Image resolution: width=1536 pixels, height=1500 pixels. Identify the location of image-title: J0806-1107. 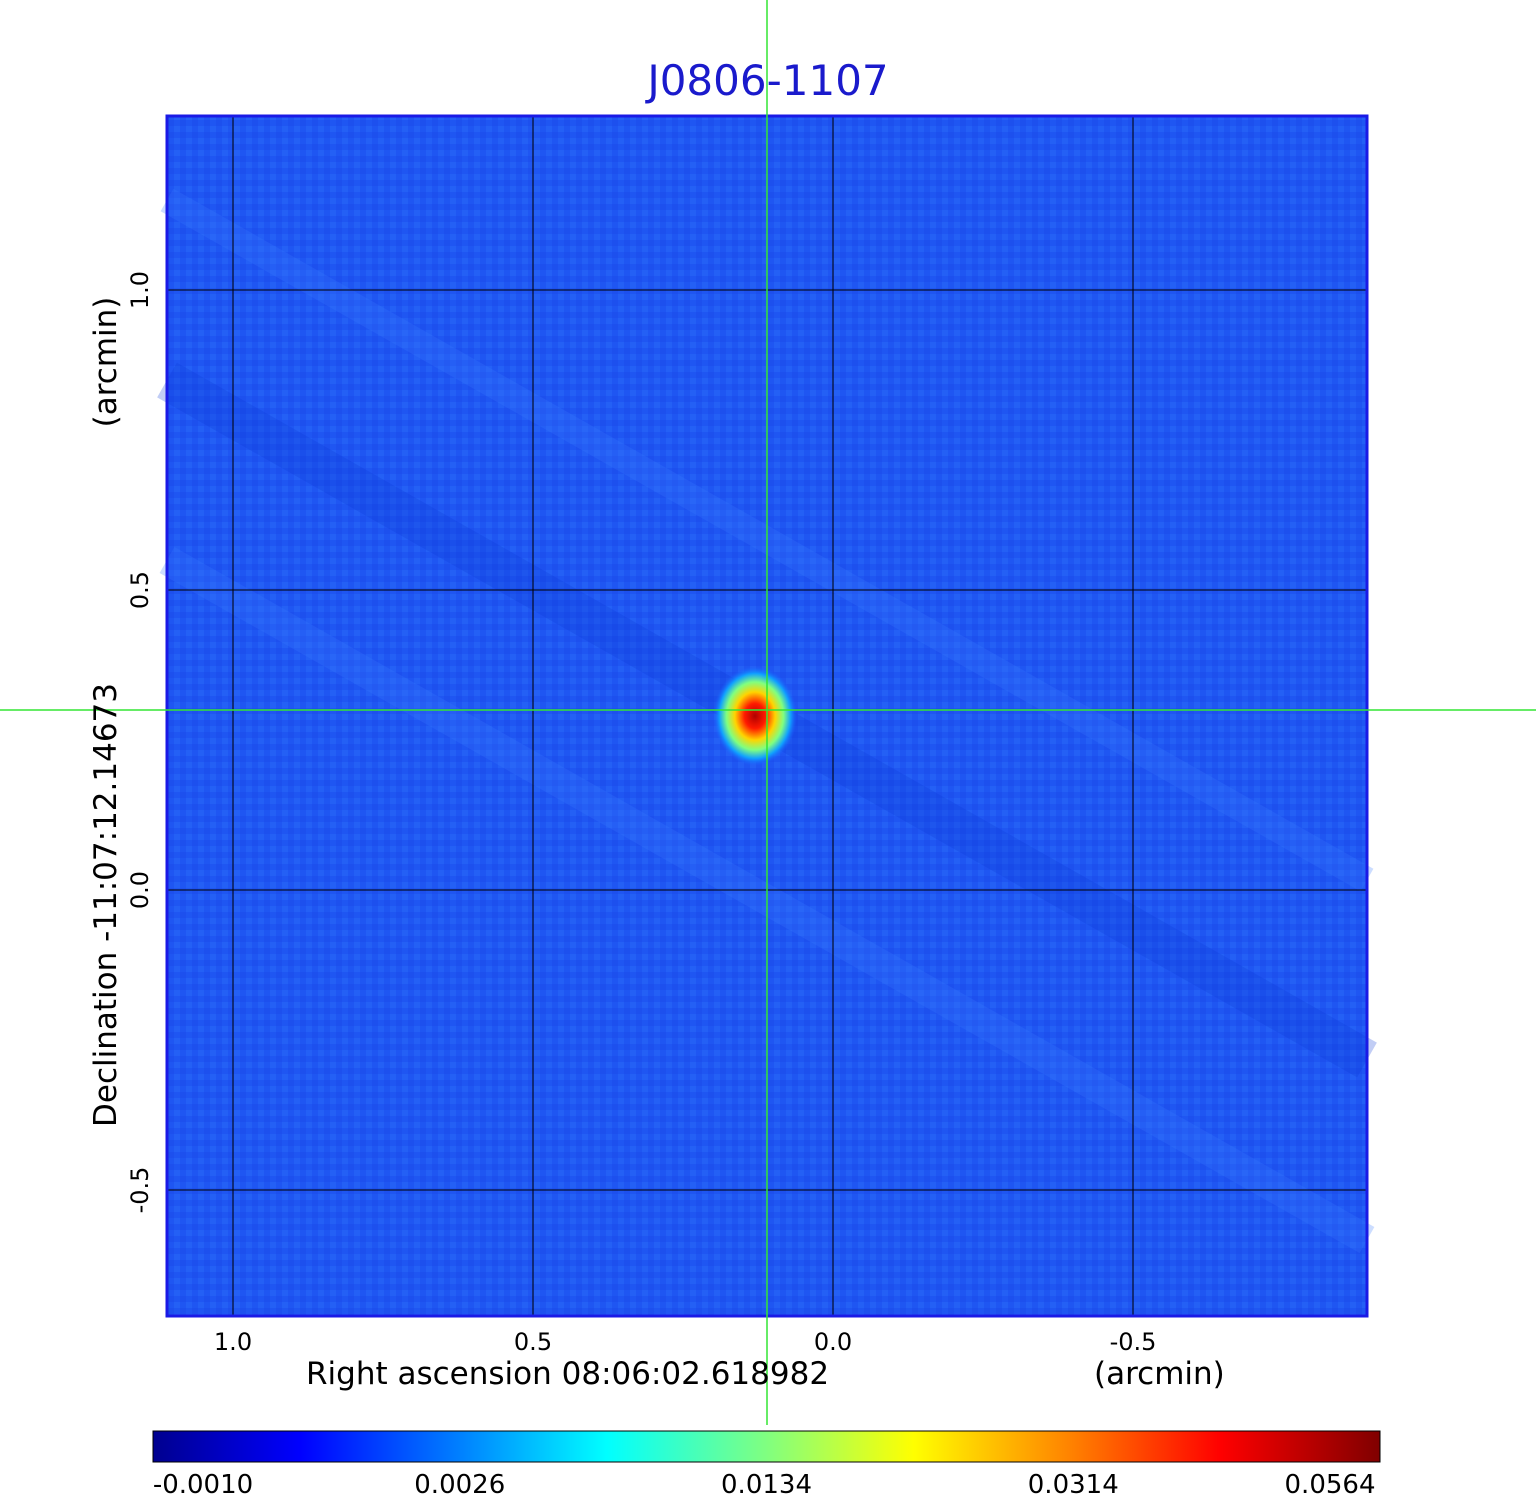
(768, 80).